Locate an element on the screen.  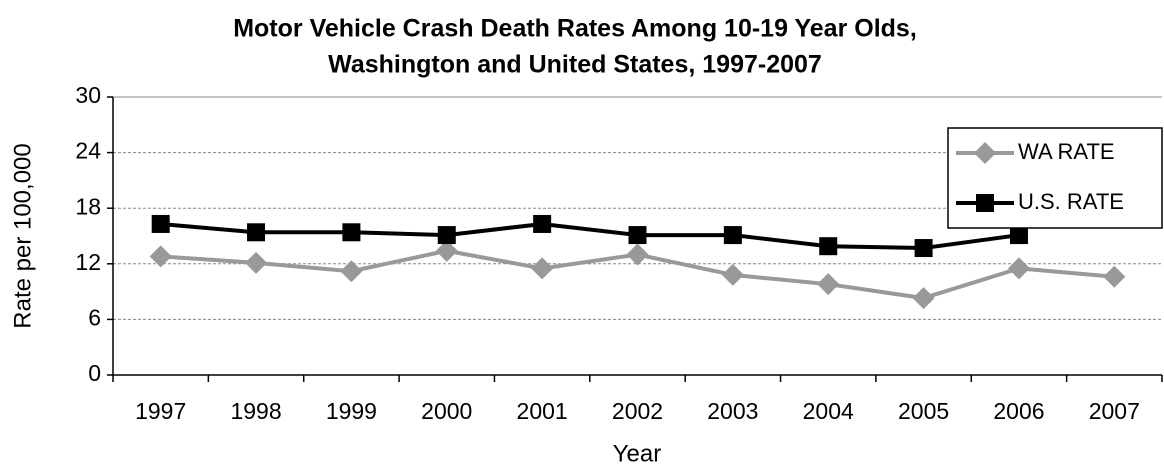
legend-label: U.S. RATE is located at coordinates (1071, 201).